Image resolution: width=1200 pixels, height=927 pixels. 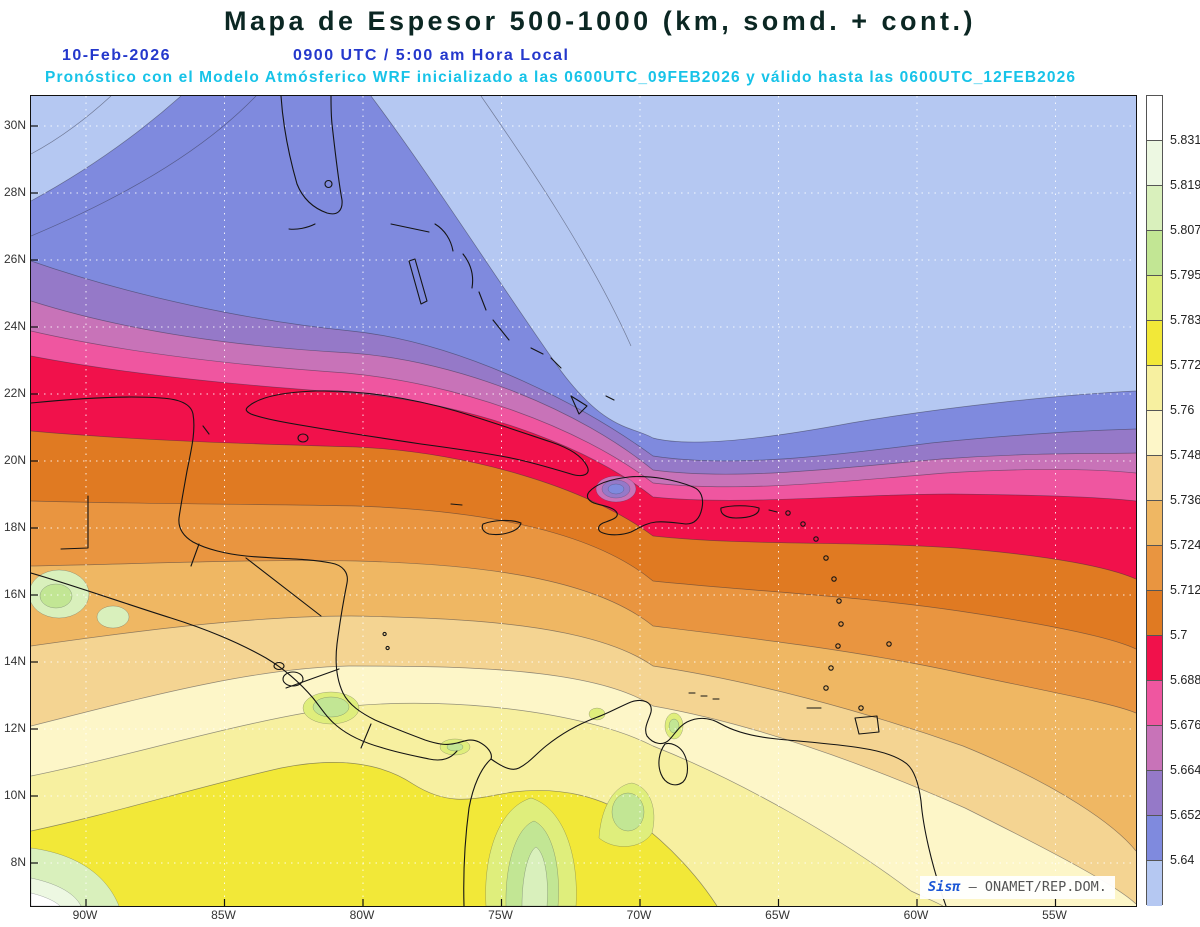 What do you see at coordinates (14, 527) in the screenshot?
I see `lat-label-18N: 18N` at bounding box center [14, 527].